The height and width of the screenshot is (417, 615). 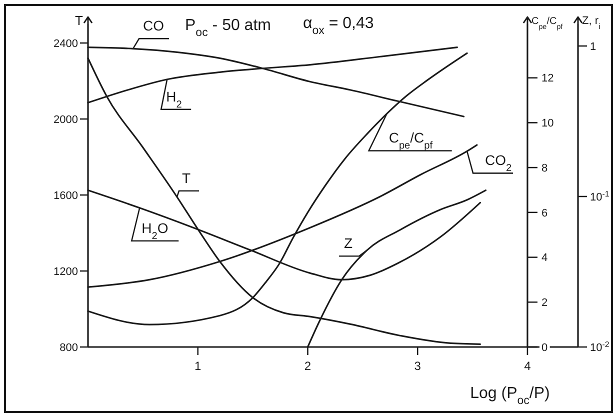 I want to click on y2-tick-label: 10, so click(x=547, y=124).